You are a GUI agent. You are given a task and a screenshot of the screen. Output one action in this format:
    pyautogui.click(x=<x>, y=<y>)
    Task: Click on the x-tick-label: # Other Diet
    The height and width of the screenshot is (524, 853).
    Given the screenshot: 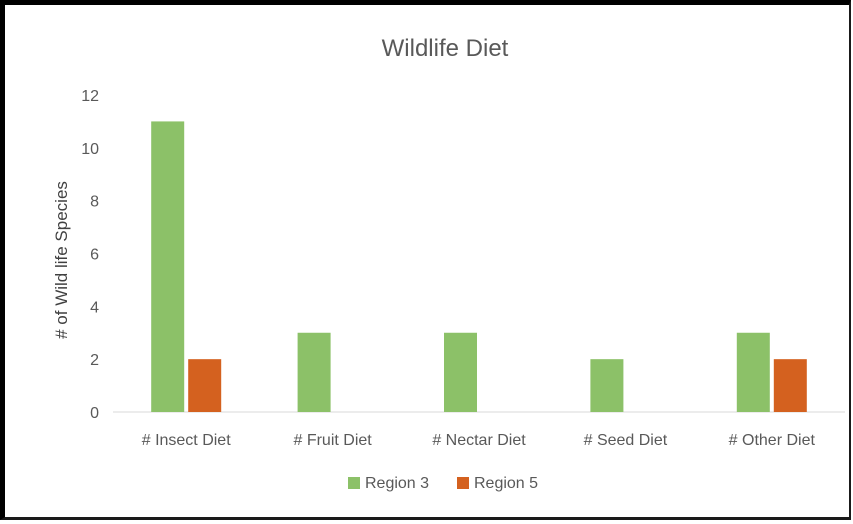 What is the action you would take?
    pyautogui.click(x=772, y=440)
    